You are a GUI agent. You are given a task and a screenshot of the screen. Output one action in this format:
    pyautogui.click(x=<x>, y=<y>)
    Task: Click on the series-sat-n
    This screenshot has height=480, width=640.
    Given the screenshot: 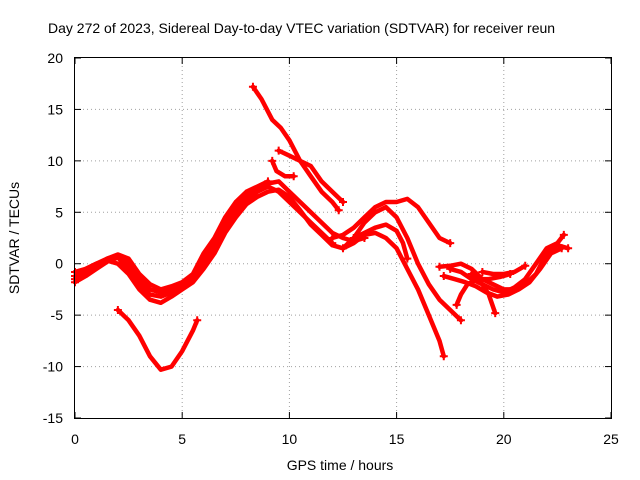 What is the action you would take?
    pyautogui.click(x=502, y=272)
    